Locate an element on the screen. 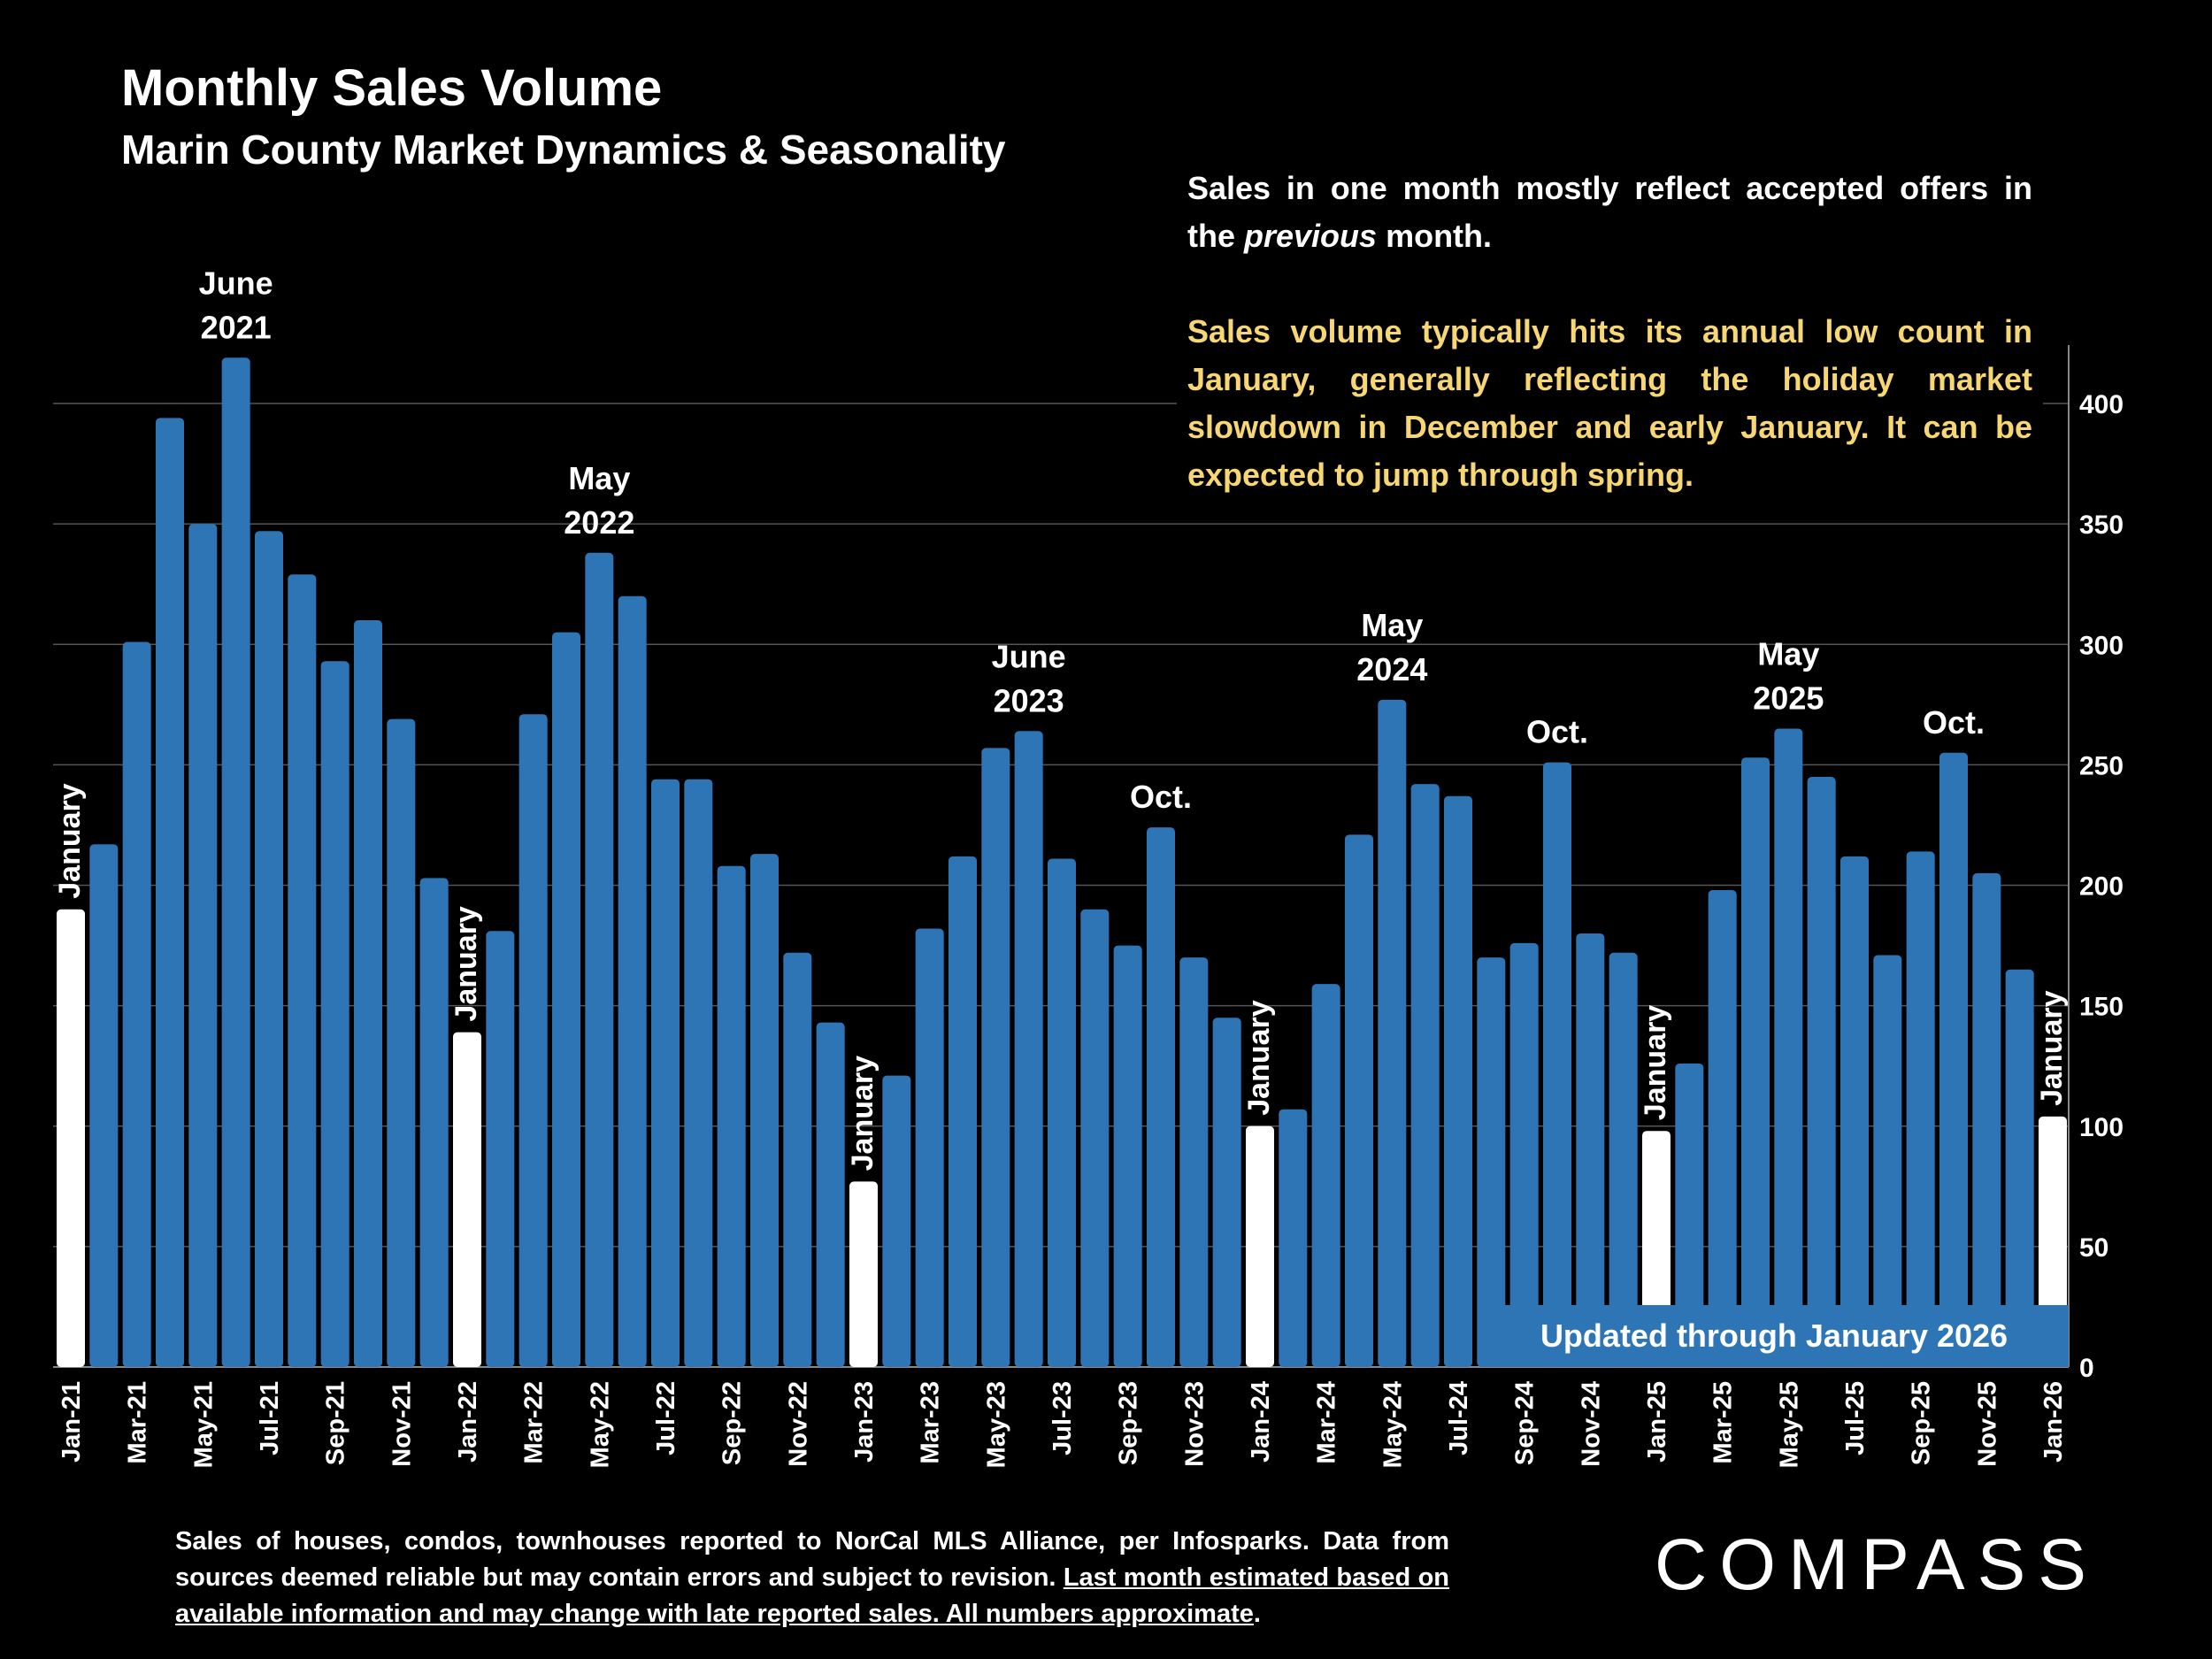 The width and height of the screenshot is (2212, 1659). x-tick-label: Jan-26 is located at coordinates (2054, 1422).